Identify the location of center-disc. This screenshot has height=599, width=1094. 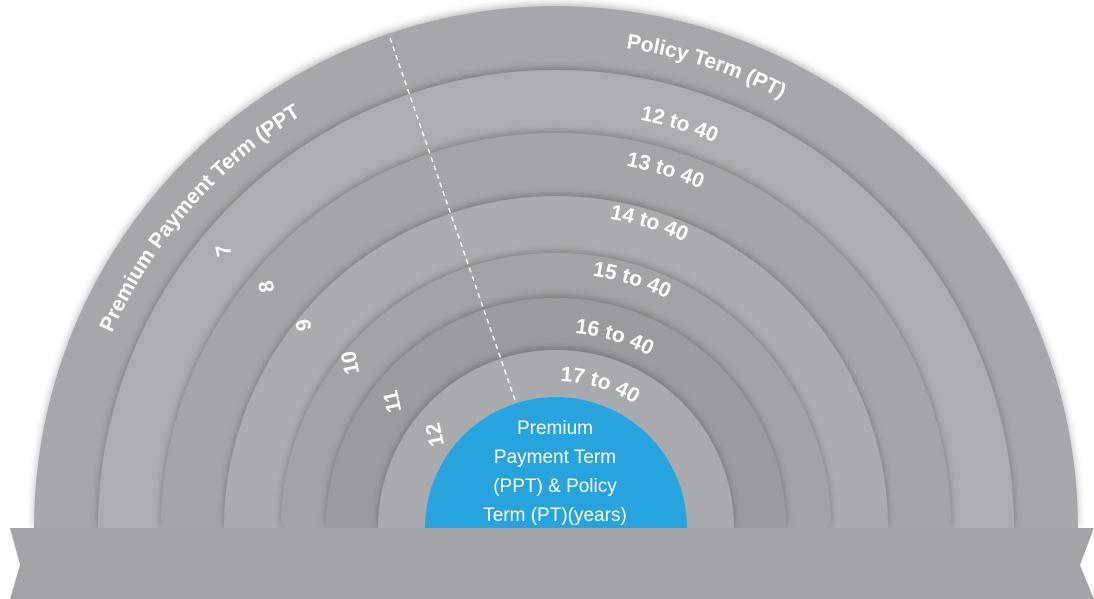
(556, 462).